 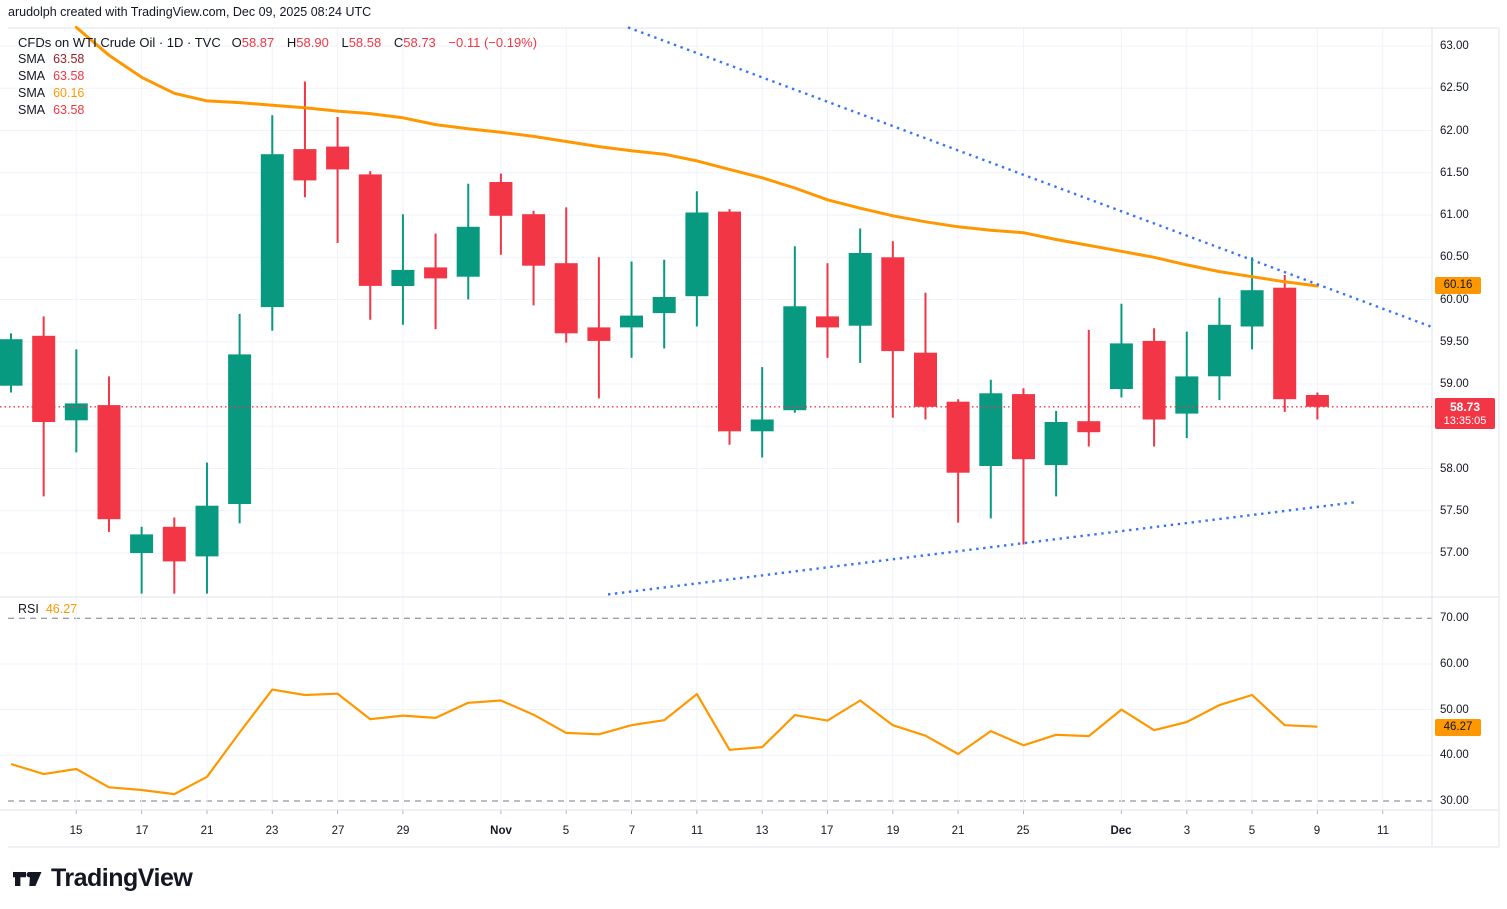 I want to click on rsi-line, so click(x=664, y=742).